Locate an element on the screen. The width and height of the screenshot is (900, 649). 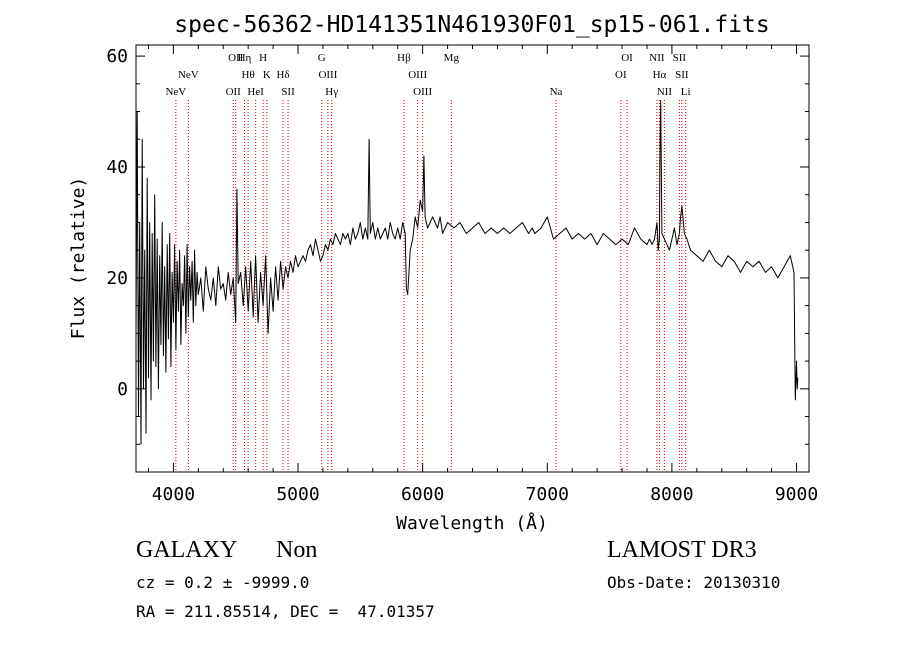
x-tick-label: 9000 is located at coordinates (796, 494).